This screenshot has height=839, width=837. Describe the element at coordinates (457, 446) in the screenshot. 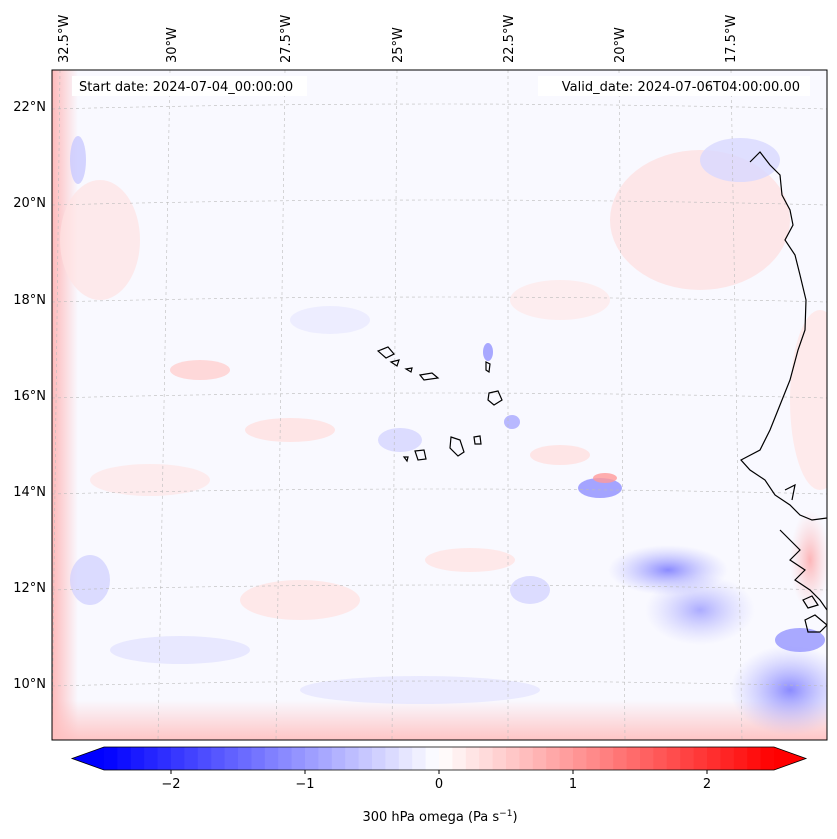

I see `island-santiago` at that location.